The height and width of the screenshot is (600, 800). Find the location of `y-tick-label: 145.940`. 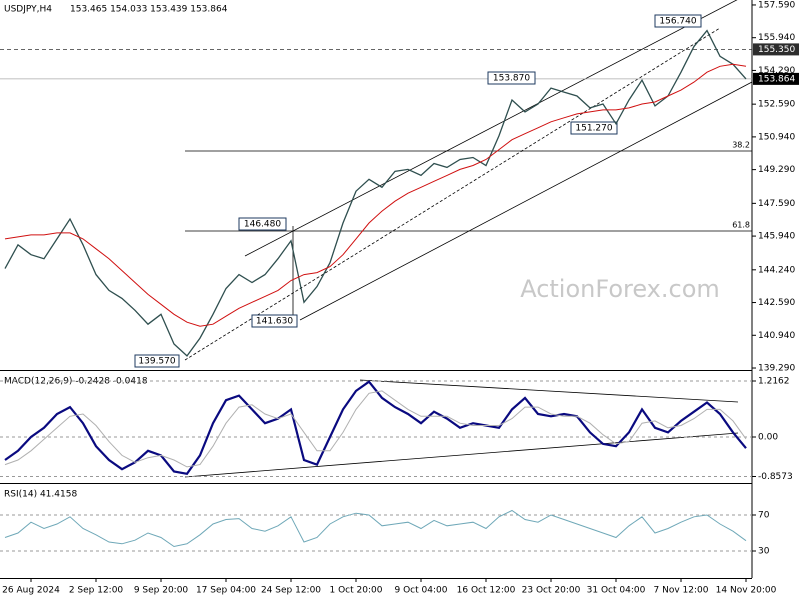

y-tick-label: 145.940 is located at coordinates (776, 237).